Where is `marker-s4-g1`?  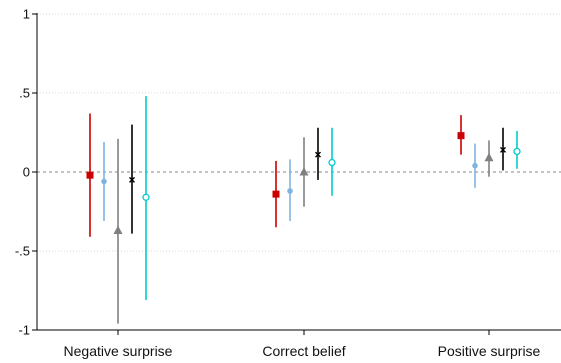
marker-s4-g1 is located at coordinates (332, 162).